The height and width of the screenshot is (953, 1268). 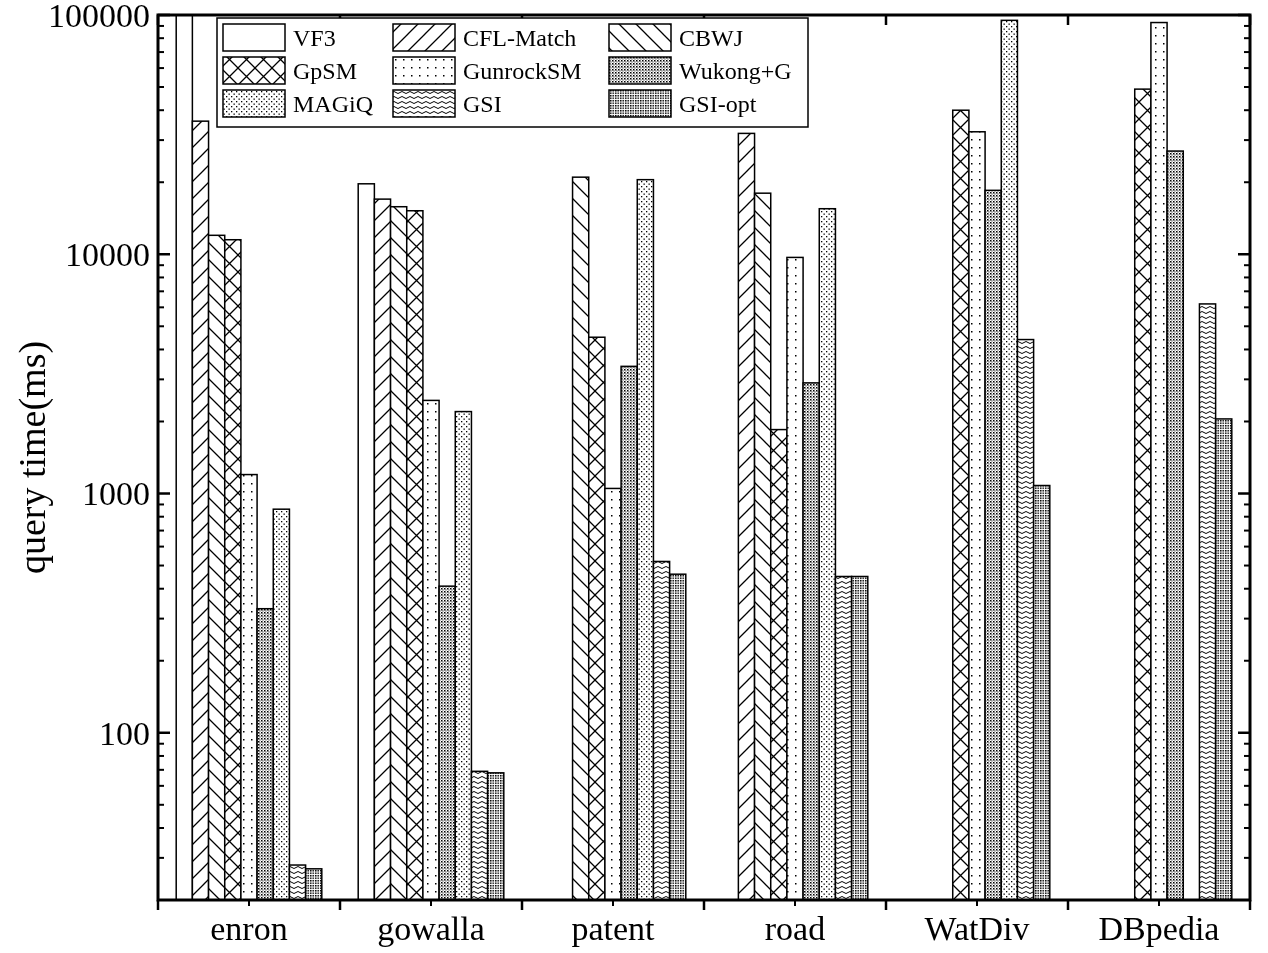 I want to click on legend-label: CBWJ, so click(x=711, y=38).